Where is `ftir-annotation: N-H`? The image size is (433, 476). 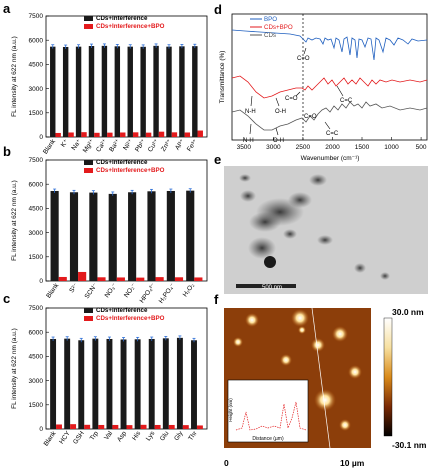
ftir-annotation: N-H is located at coordinates (250, 112).